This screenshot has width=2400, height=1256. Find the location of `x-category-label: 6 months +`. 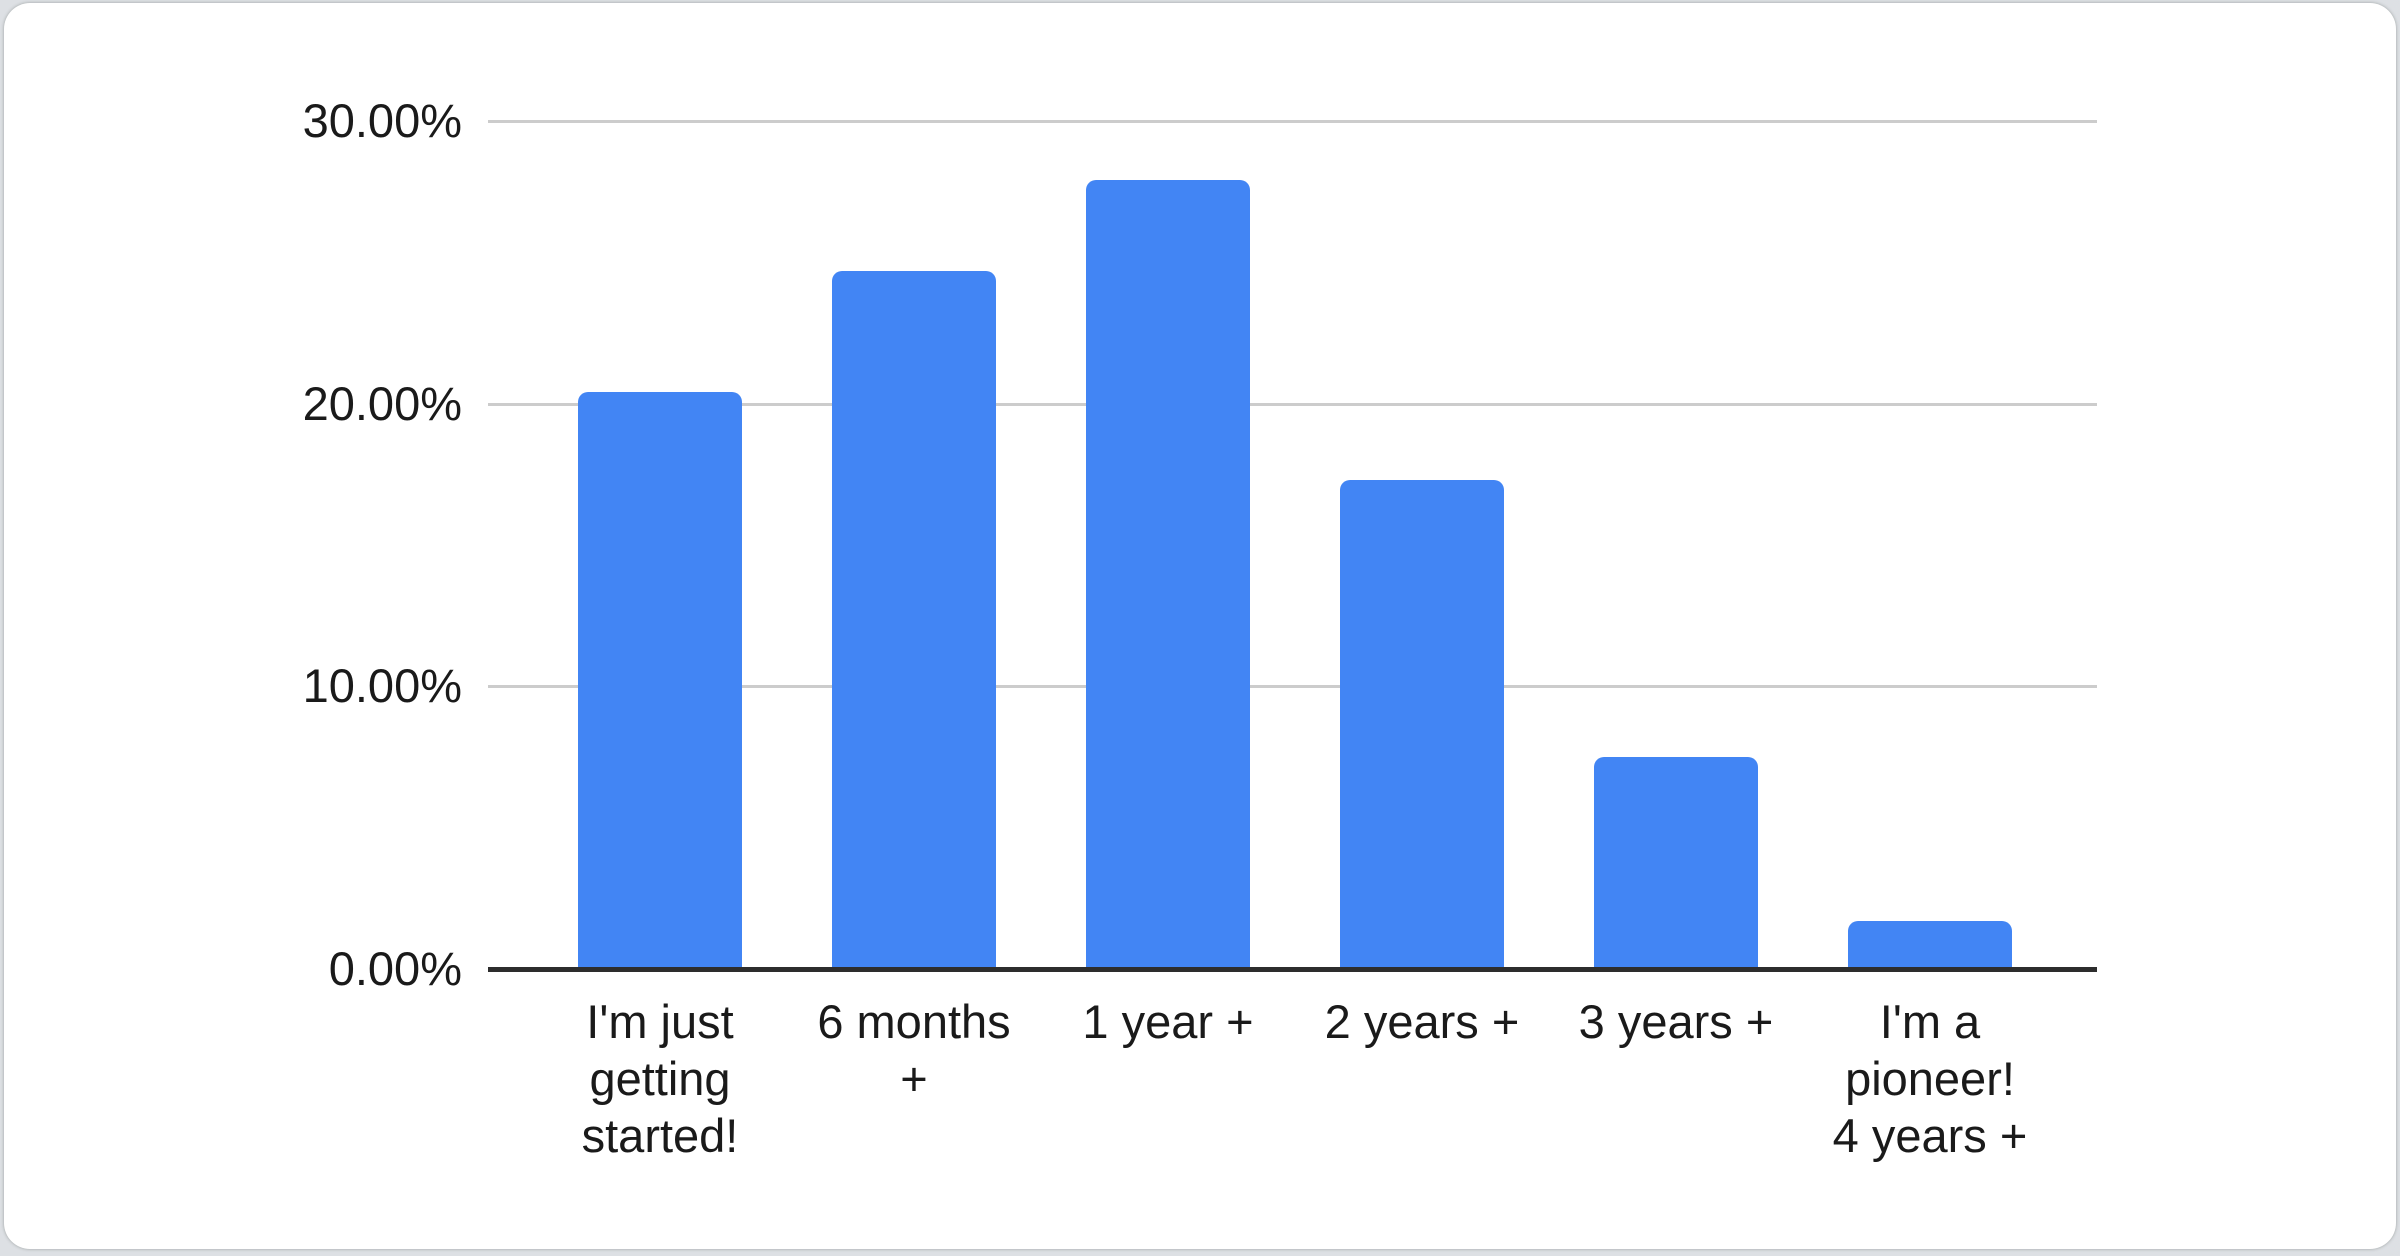

x-category-label: 6 months + is located at coordinates (914, 1050).